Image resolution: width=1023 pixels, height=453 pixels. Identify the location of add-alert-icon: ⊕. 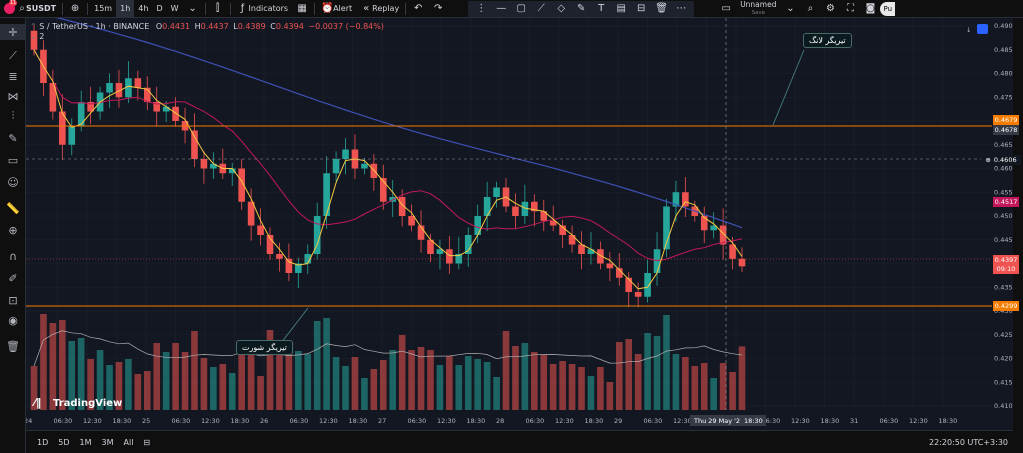
(988, 160).